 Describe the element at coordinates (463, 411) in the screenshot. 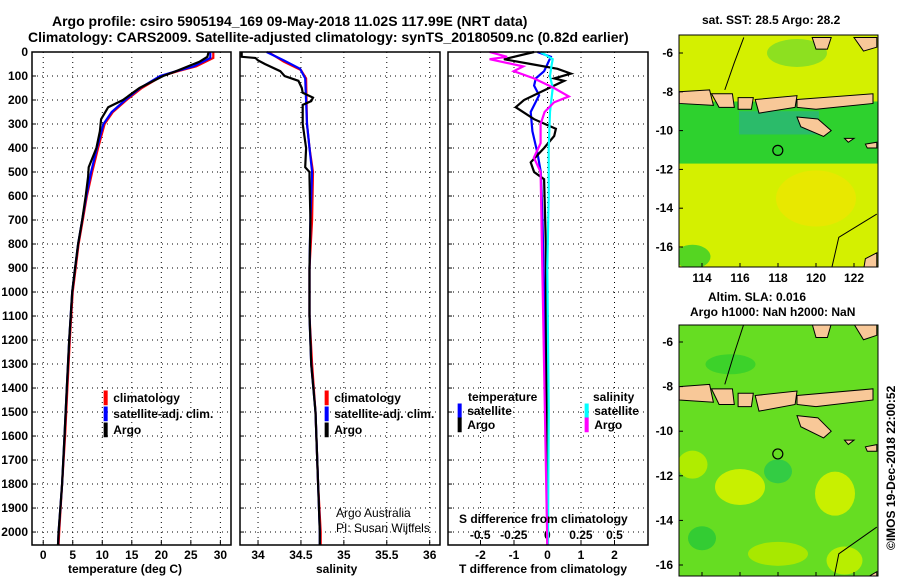

I see `legend-swatch-t-satellite: ▍` at that location.